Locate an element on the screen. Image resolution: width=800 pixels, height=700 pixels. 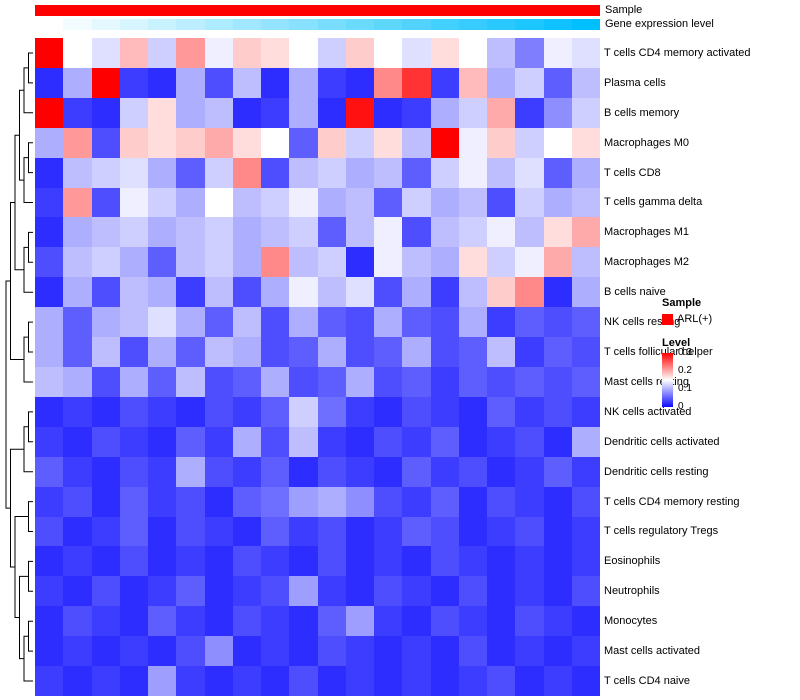
row-label: Dendritic cells resting is located at coordinates (656, 471).